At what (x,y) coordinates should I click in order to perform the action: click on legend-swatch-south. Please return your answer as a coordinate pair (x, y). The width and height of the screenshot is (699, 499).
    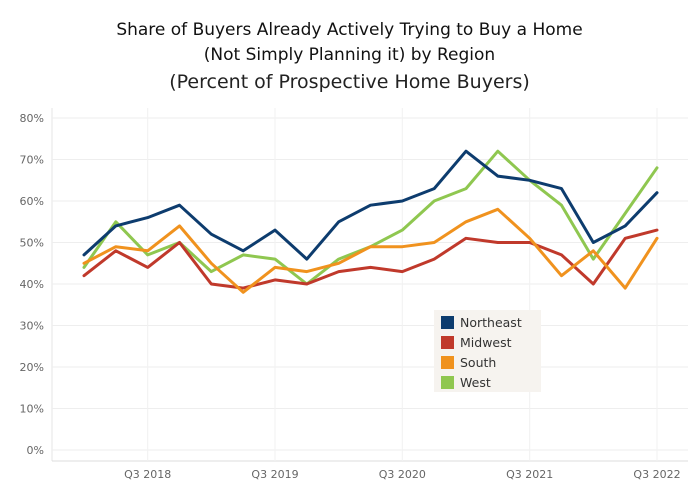
    Looking at the image, I should click on (447, 362).